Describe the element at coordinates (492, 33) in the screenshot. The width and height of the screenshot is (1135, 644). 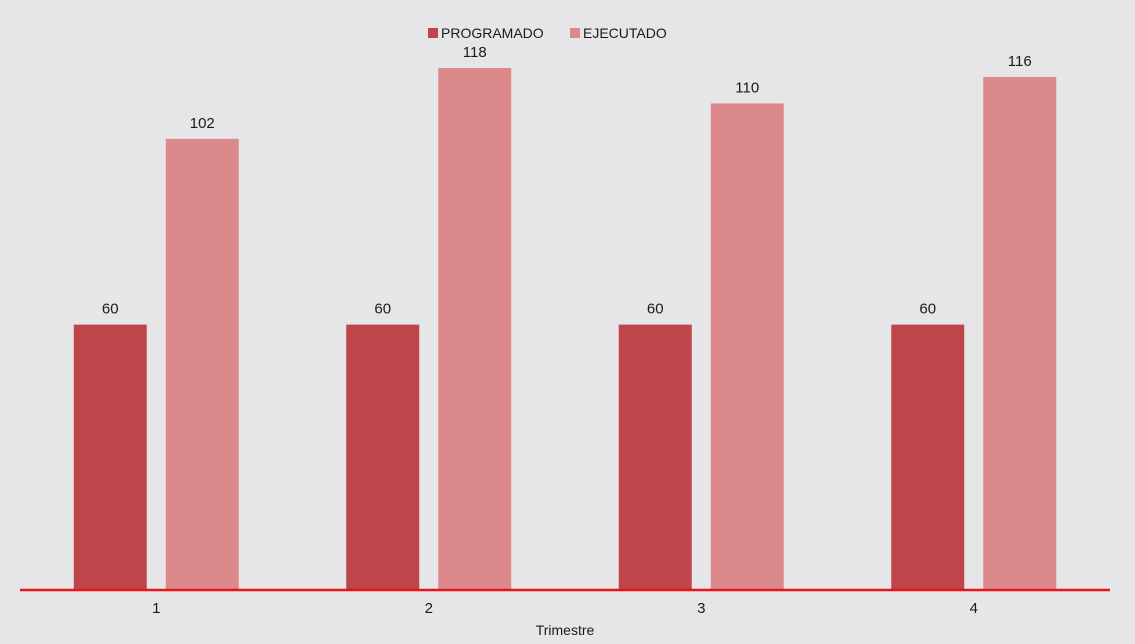
I see `legend-label-programado: PROGRAMADO` at that location.